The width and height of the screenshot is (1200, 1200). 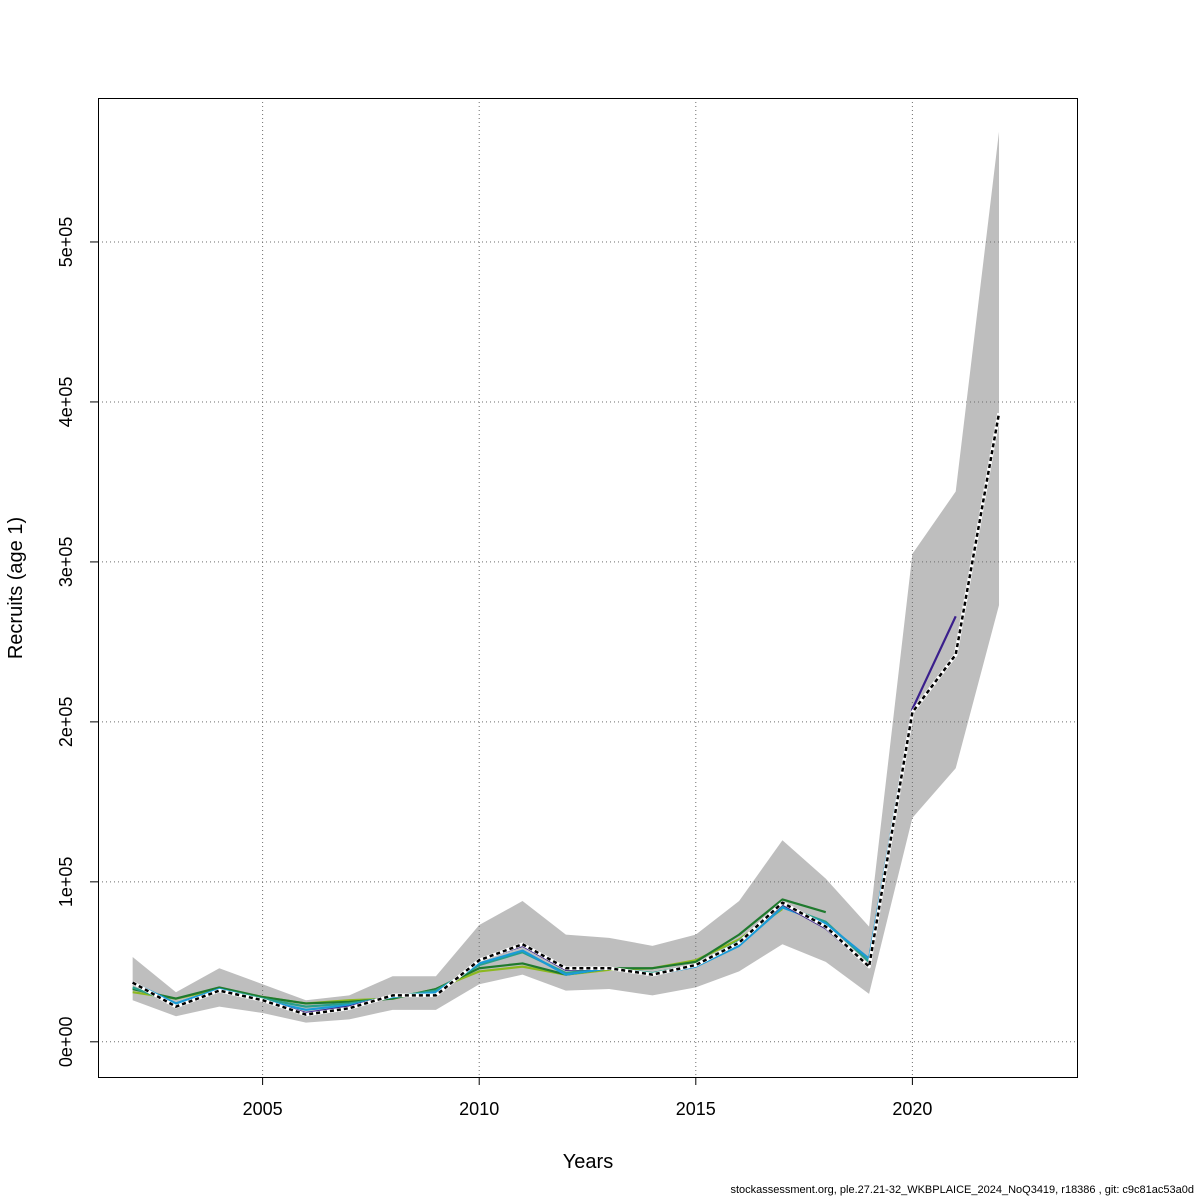 What do you see at coordinates (66, 242) in the screenshot?
I see `y-tick-label: 5e+05` at bounding box center [66, 242].